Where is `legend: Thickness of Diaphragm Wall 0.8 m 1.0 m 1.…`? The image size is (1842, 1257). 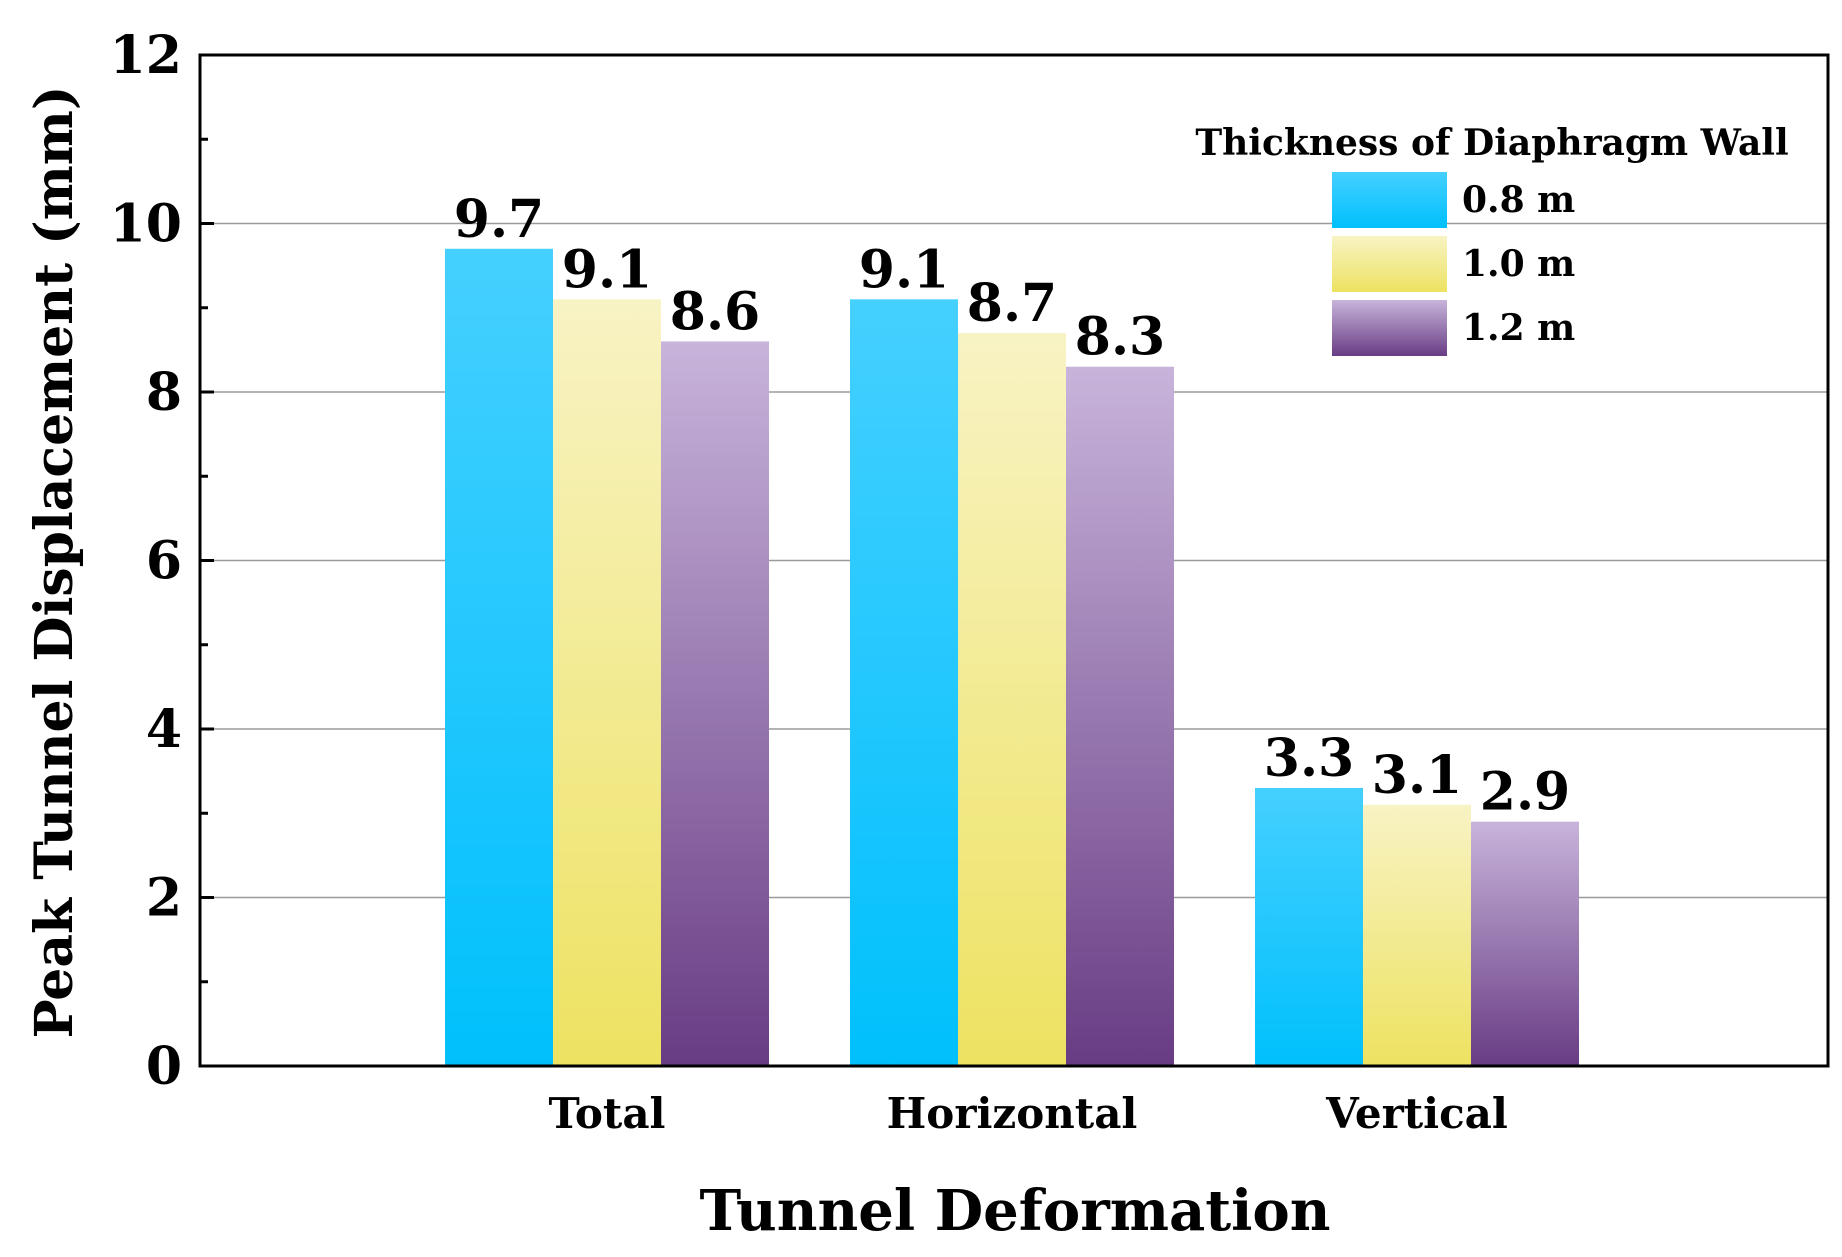 legend: Thickness of Diaphragm Wall 0.8 m 1.0 m 1.… is located at coordinates (1492, 239).